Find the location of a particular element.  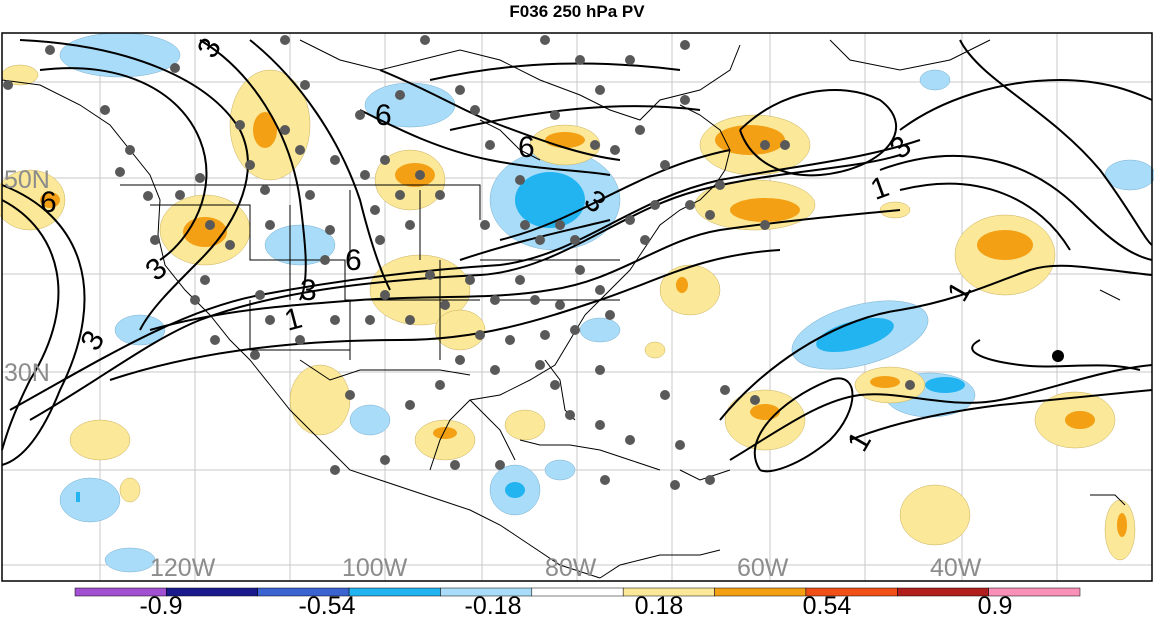

colorbar-tick-label: 0.18 is located at coordinates (659, 605).